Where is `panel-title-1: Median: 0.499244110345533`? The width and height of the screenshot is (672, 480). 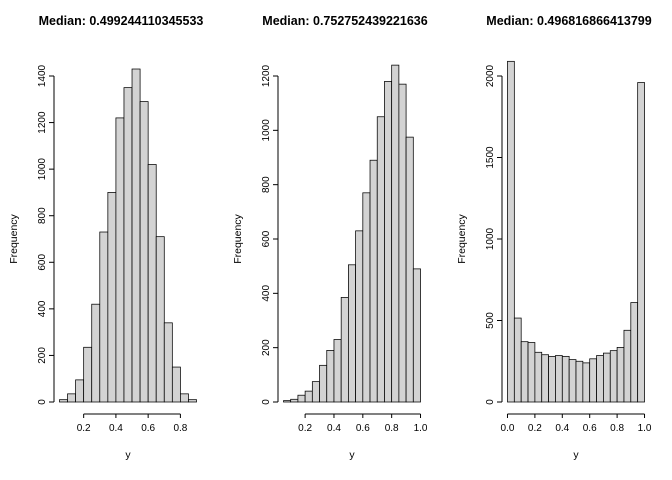 panel-title-1: Median: 0.499244110345533 is located at coordinates (121, 21).